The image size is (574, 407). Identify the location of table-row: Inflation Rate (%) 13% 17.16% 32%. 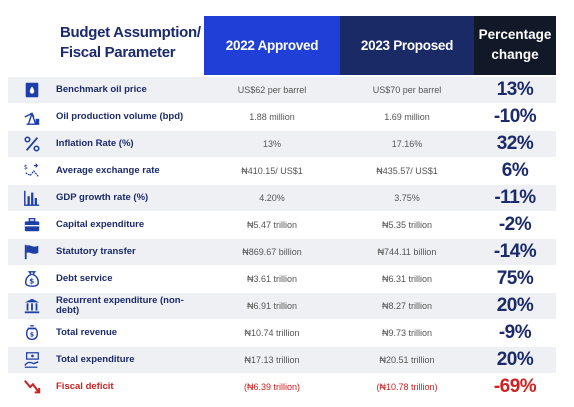
(282, 144).